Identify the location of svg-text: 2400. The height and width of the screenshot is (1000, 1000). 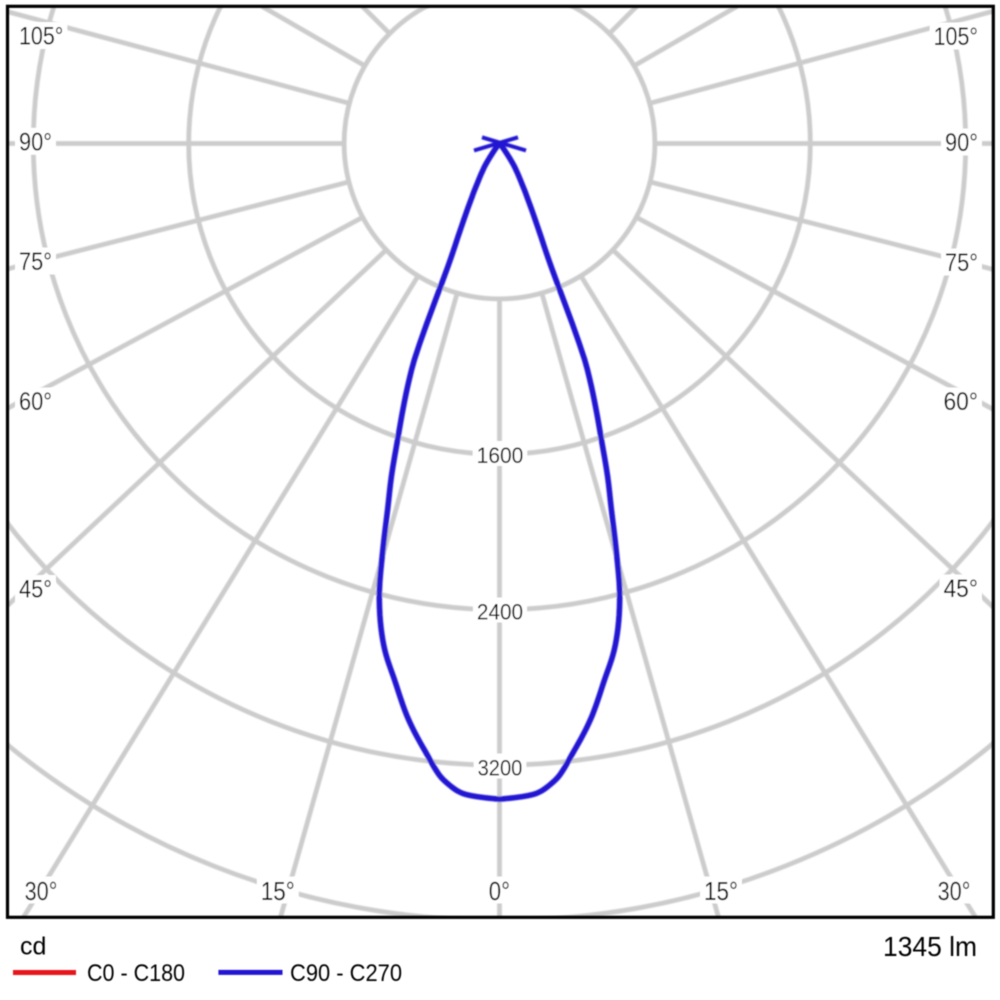
(500, 612).